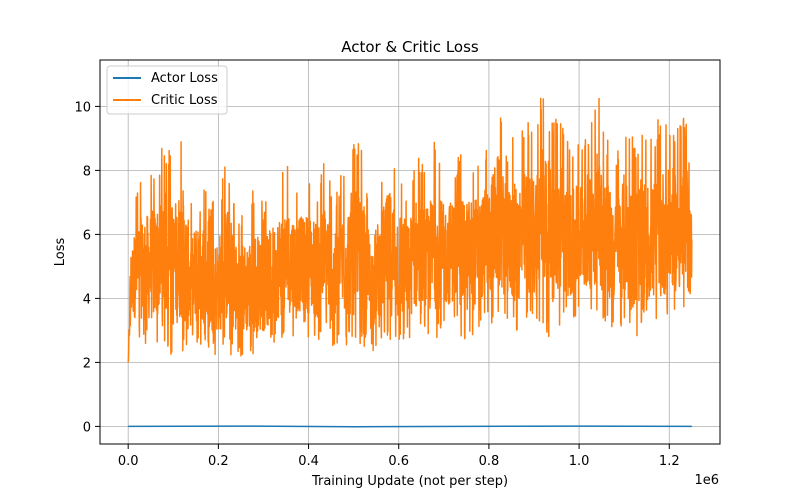 Image resolution: width=800 pixels, height=500 pixels. Describe the element at coordinates (128, 461) in the screenshot. I see `x-tick-label: 0.0` at that location.